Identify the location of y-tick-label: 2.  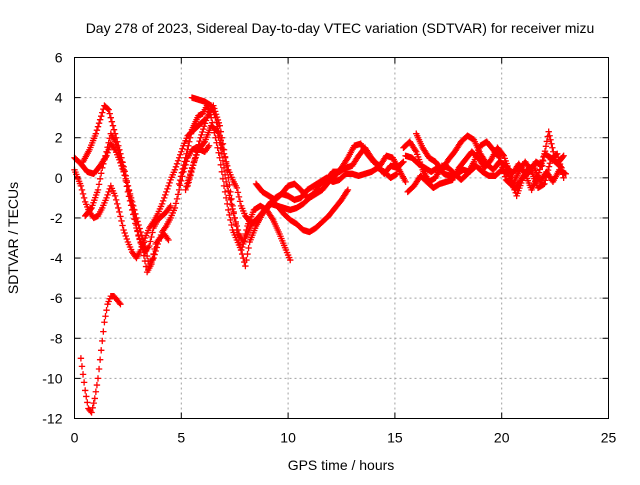
(59, 138).